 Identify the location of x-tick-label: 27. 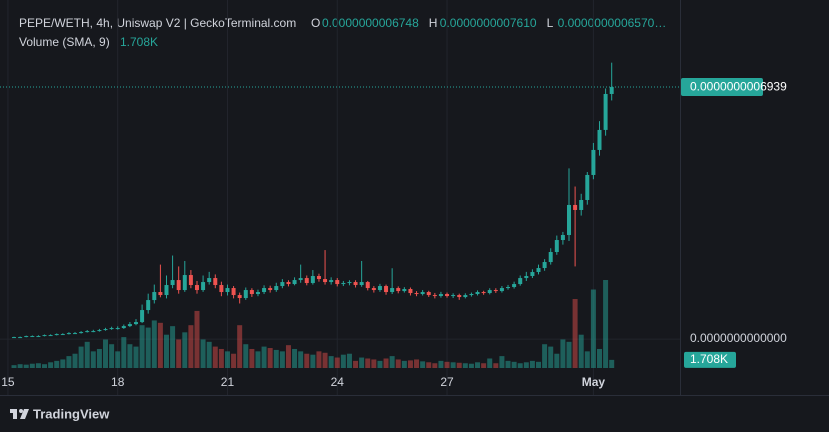
(447, 382).